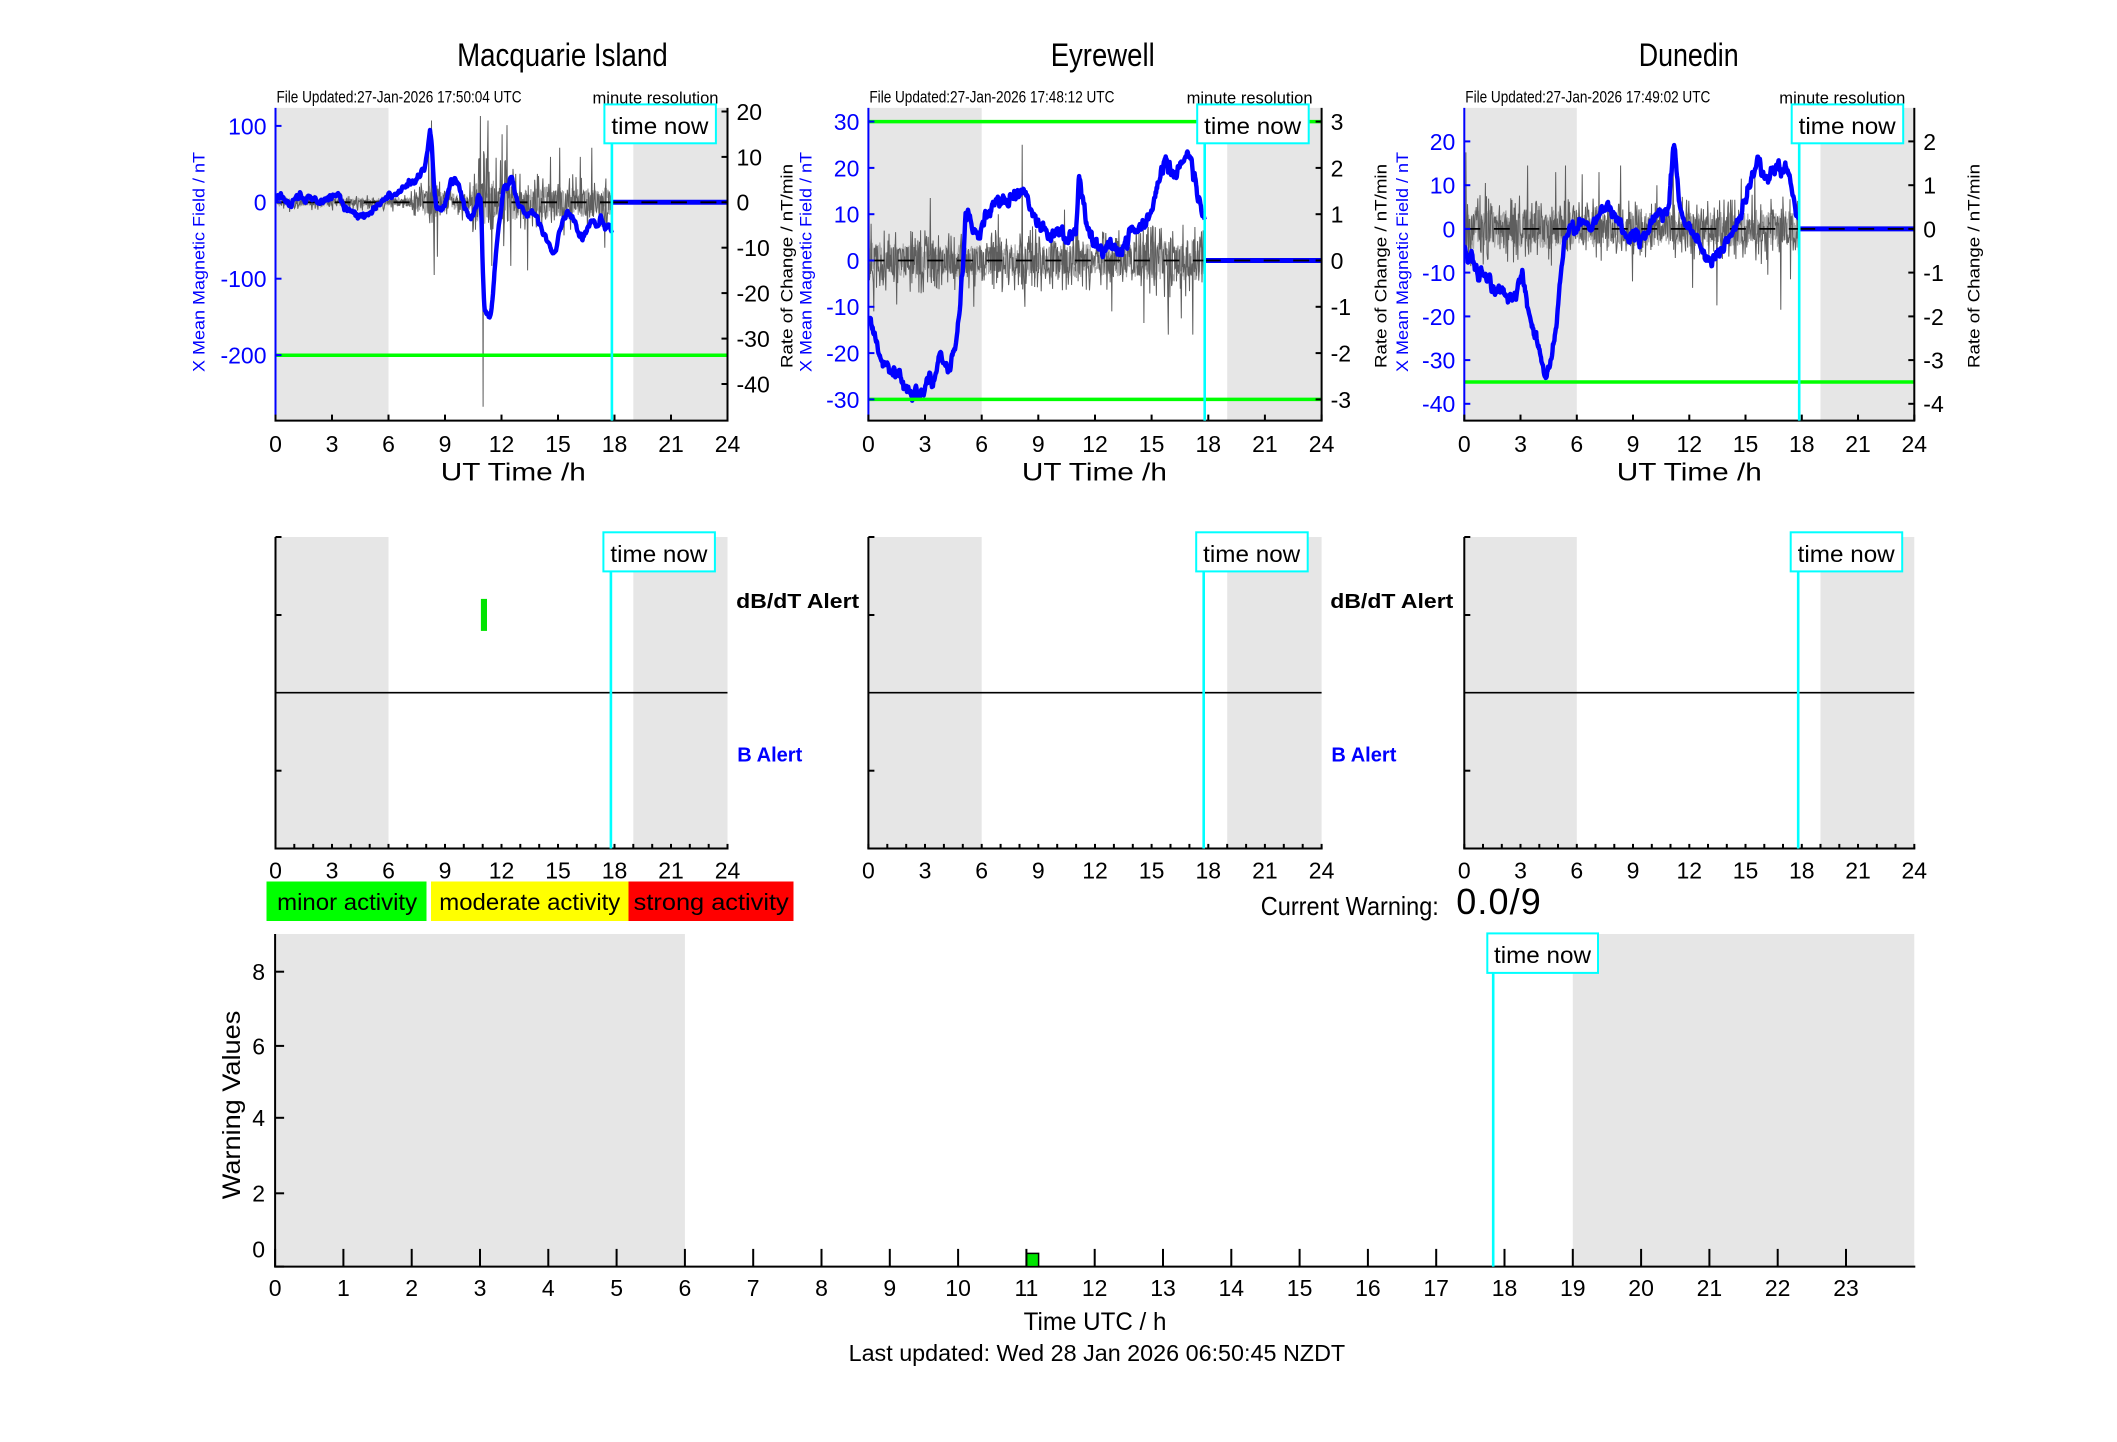  Describe the element at coordinates (1103, 55) in the screenshot. I see `svg-text: Eyrewell` at that location.